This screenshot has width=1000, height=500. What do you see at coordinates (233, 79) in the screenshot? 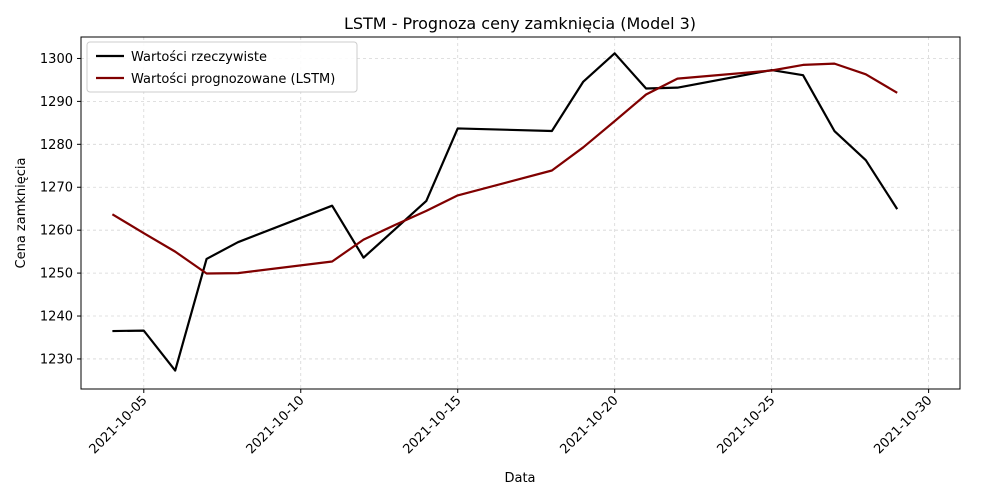
I see `legend-label-predicted: Wartości prognozowane (LSTM)` at bounding box center [233, 79].